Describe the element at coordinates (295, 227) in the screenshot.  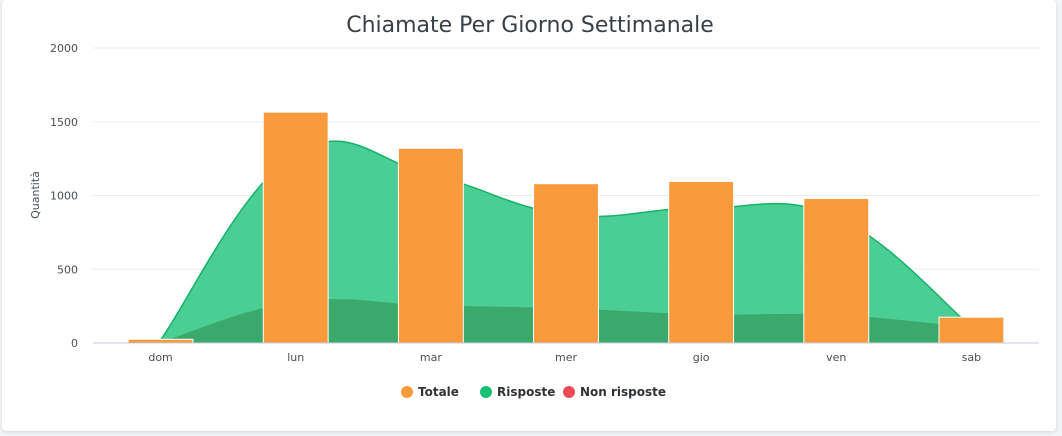
I see `bar-lun` at that location.